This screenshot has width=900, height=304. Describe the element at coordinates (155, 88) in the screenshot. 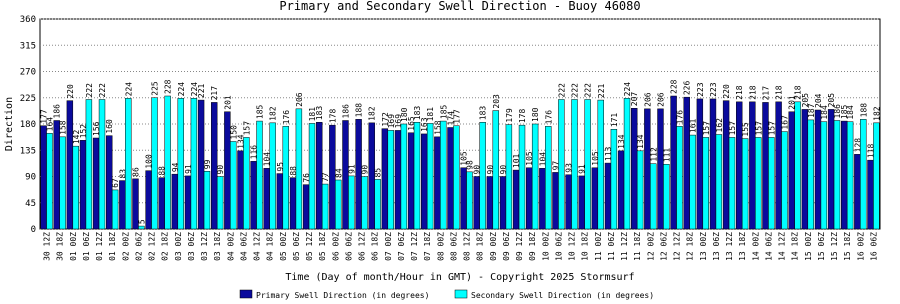

I see `value-label: 225` at that location.